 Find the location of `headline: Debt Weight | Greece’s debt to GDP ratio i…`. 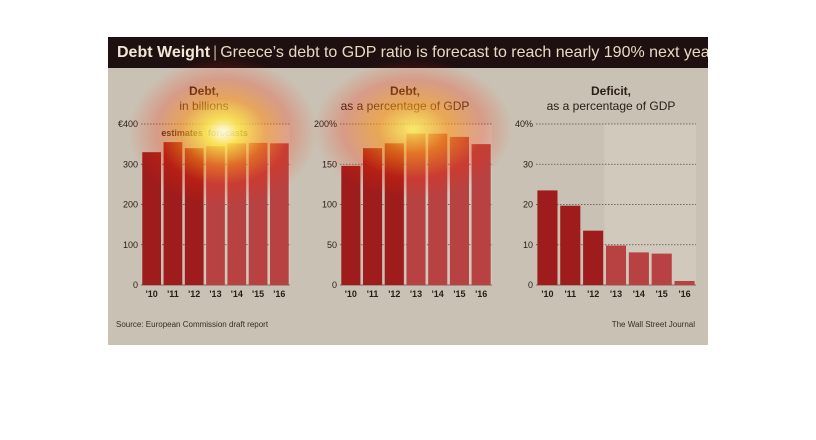

headline: Debt Weight | Greece’s debt to GDP ratio i… is located at coordinates (412, 52).